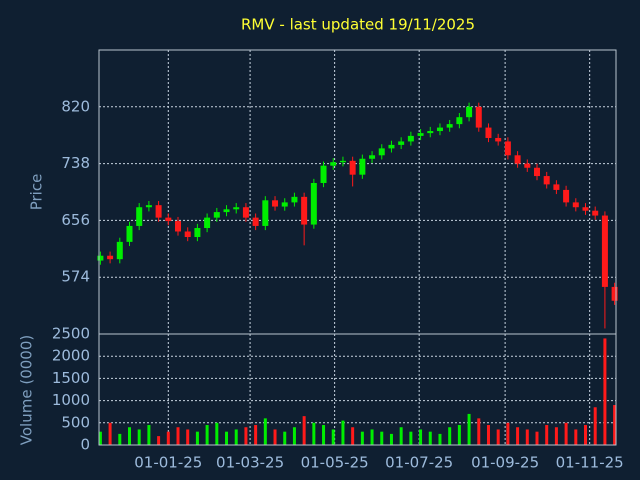  What do you see at coordinates (71, 378) in the screenshot?
I see `y2-tick-label: 1500` at bounding box center [71, 378].